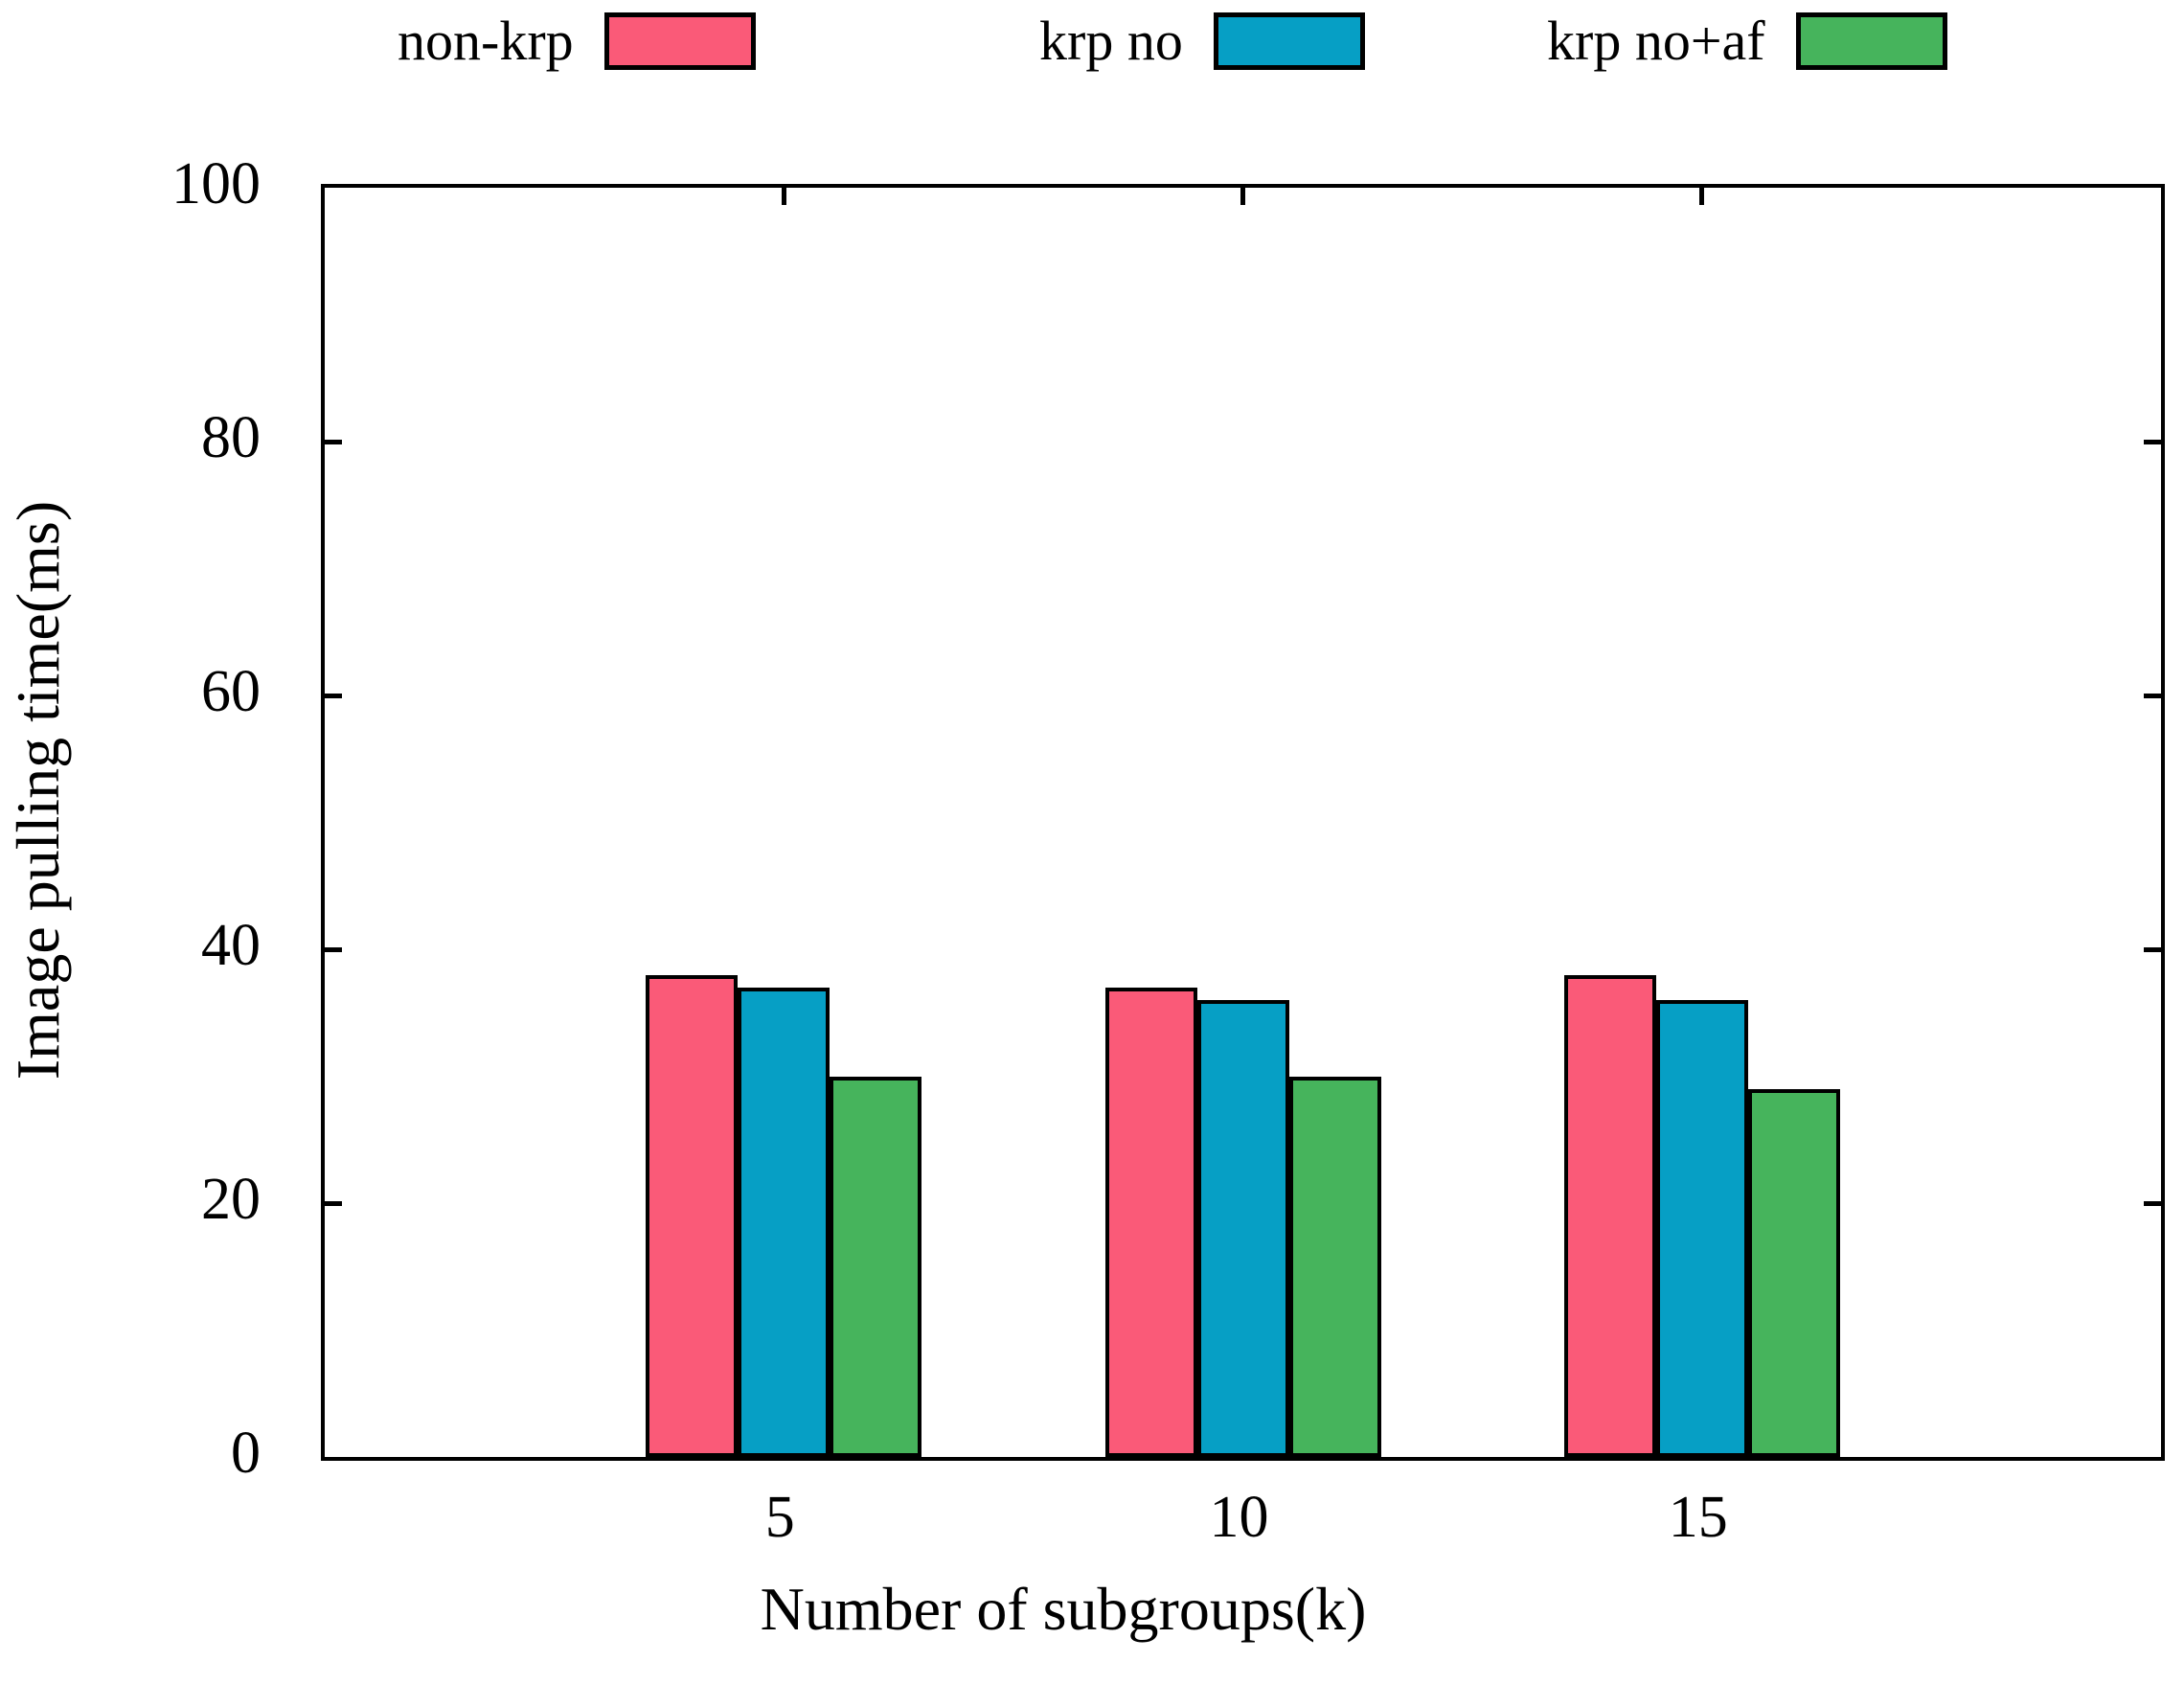 Image resolution: width=2184 pixels, height=1684 pixels. What do you see at coordinates (486, 41) in the screenshot?
I see `legend-label: non-krp` at bounding box center [486, 41].